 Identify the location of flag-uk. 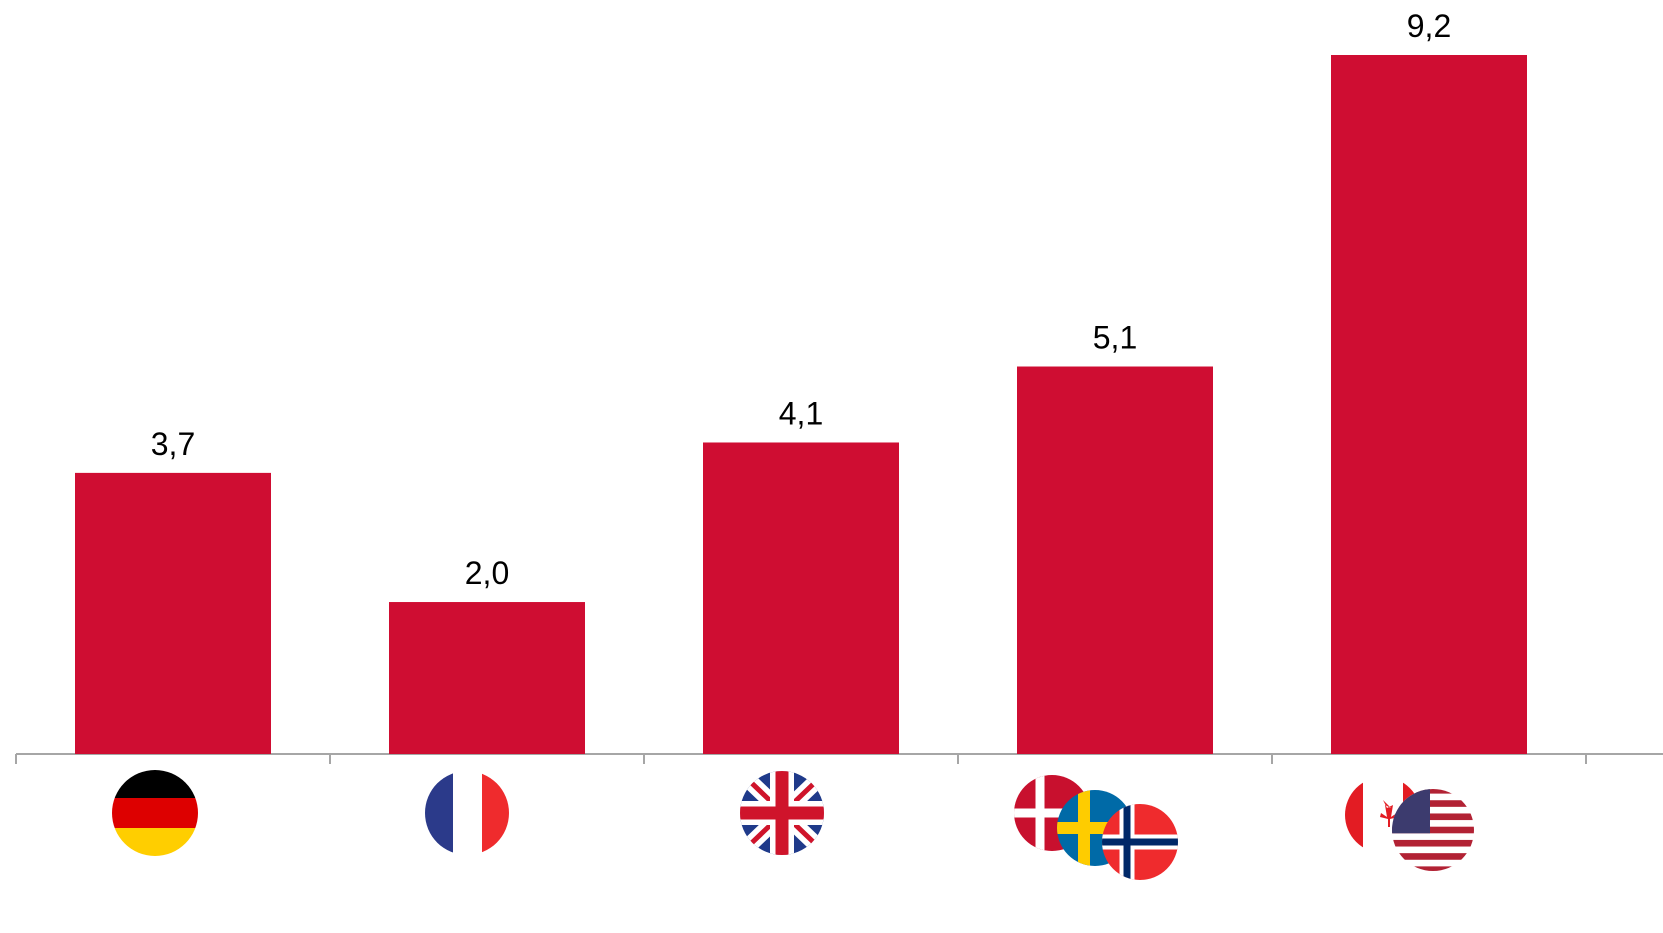
(782, 813).